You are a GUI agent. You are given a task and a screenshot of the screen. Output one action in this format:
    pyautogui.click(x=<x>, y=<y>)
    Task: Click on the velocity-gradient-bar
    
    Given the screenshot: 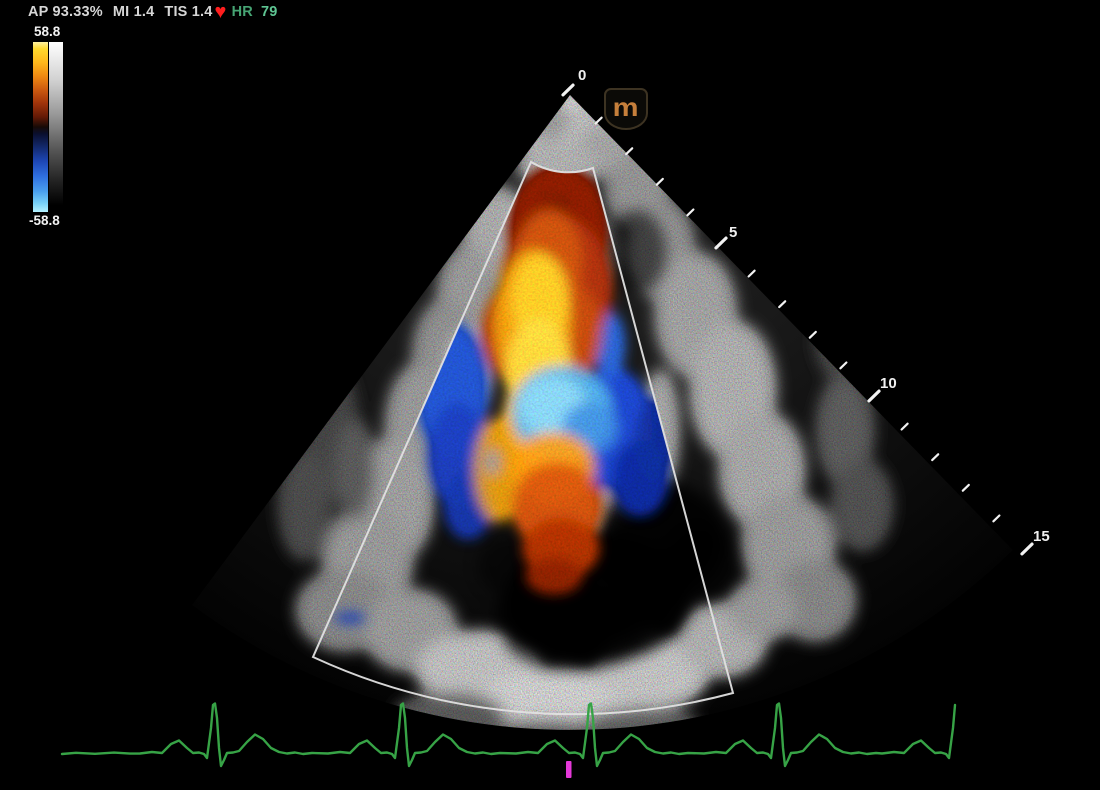 What is the action you would take?
    pyautogui.click(x=40, y=126)
    